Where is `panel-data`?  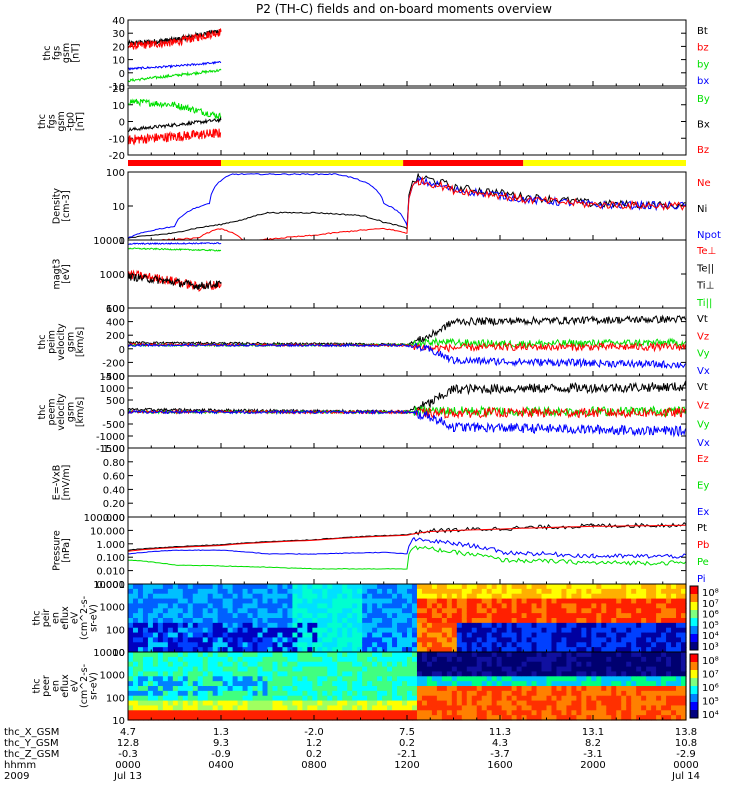 panel-data is located at coordinates (407, 207).